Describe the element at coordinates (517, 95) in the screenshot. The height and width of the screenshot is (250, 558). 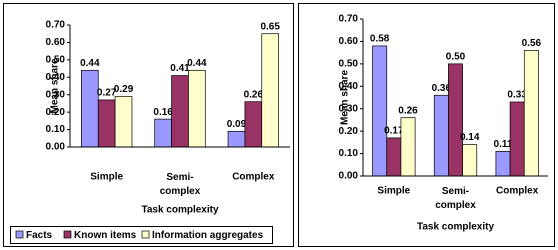
I see `value-label: 0.33` at that location.